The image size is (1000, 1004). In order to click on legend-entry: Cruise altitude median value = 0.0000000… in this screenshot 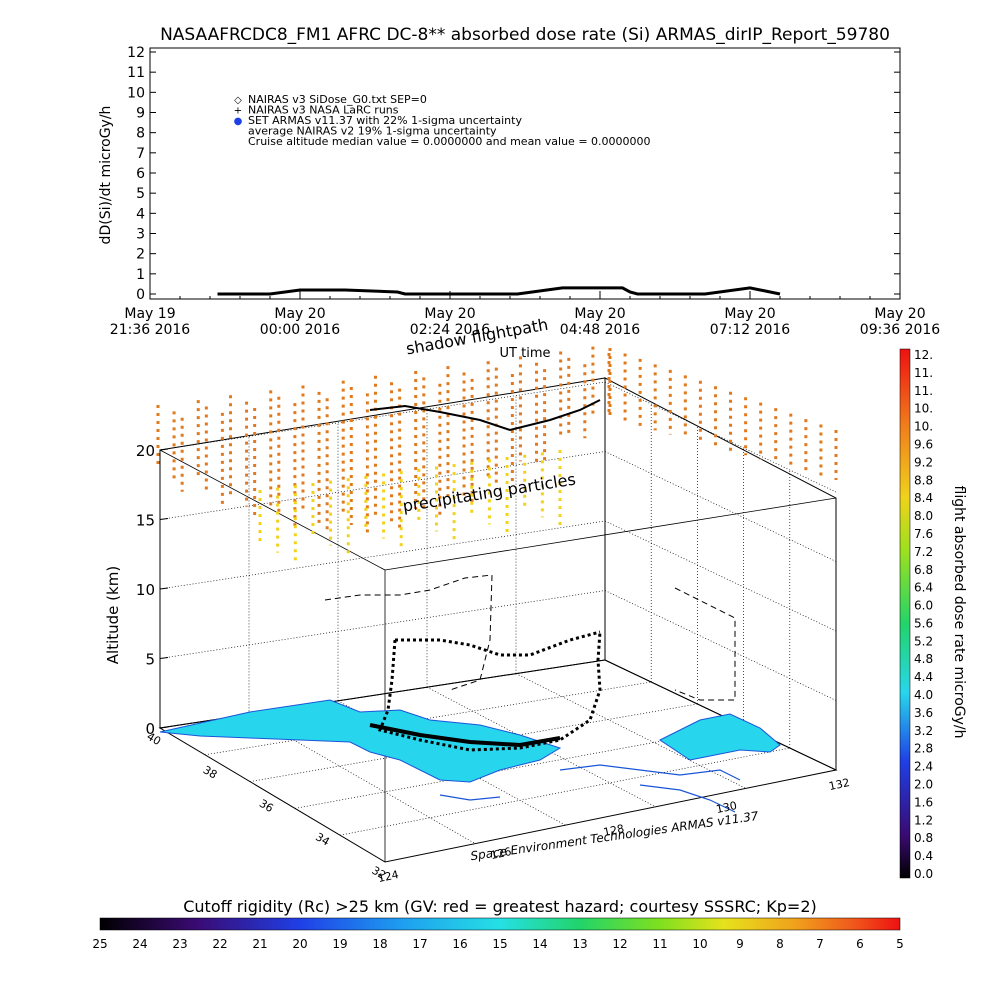, I will do `click(449, 141)`.